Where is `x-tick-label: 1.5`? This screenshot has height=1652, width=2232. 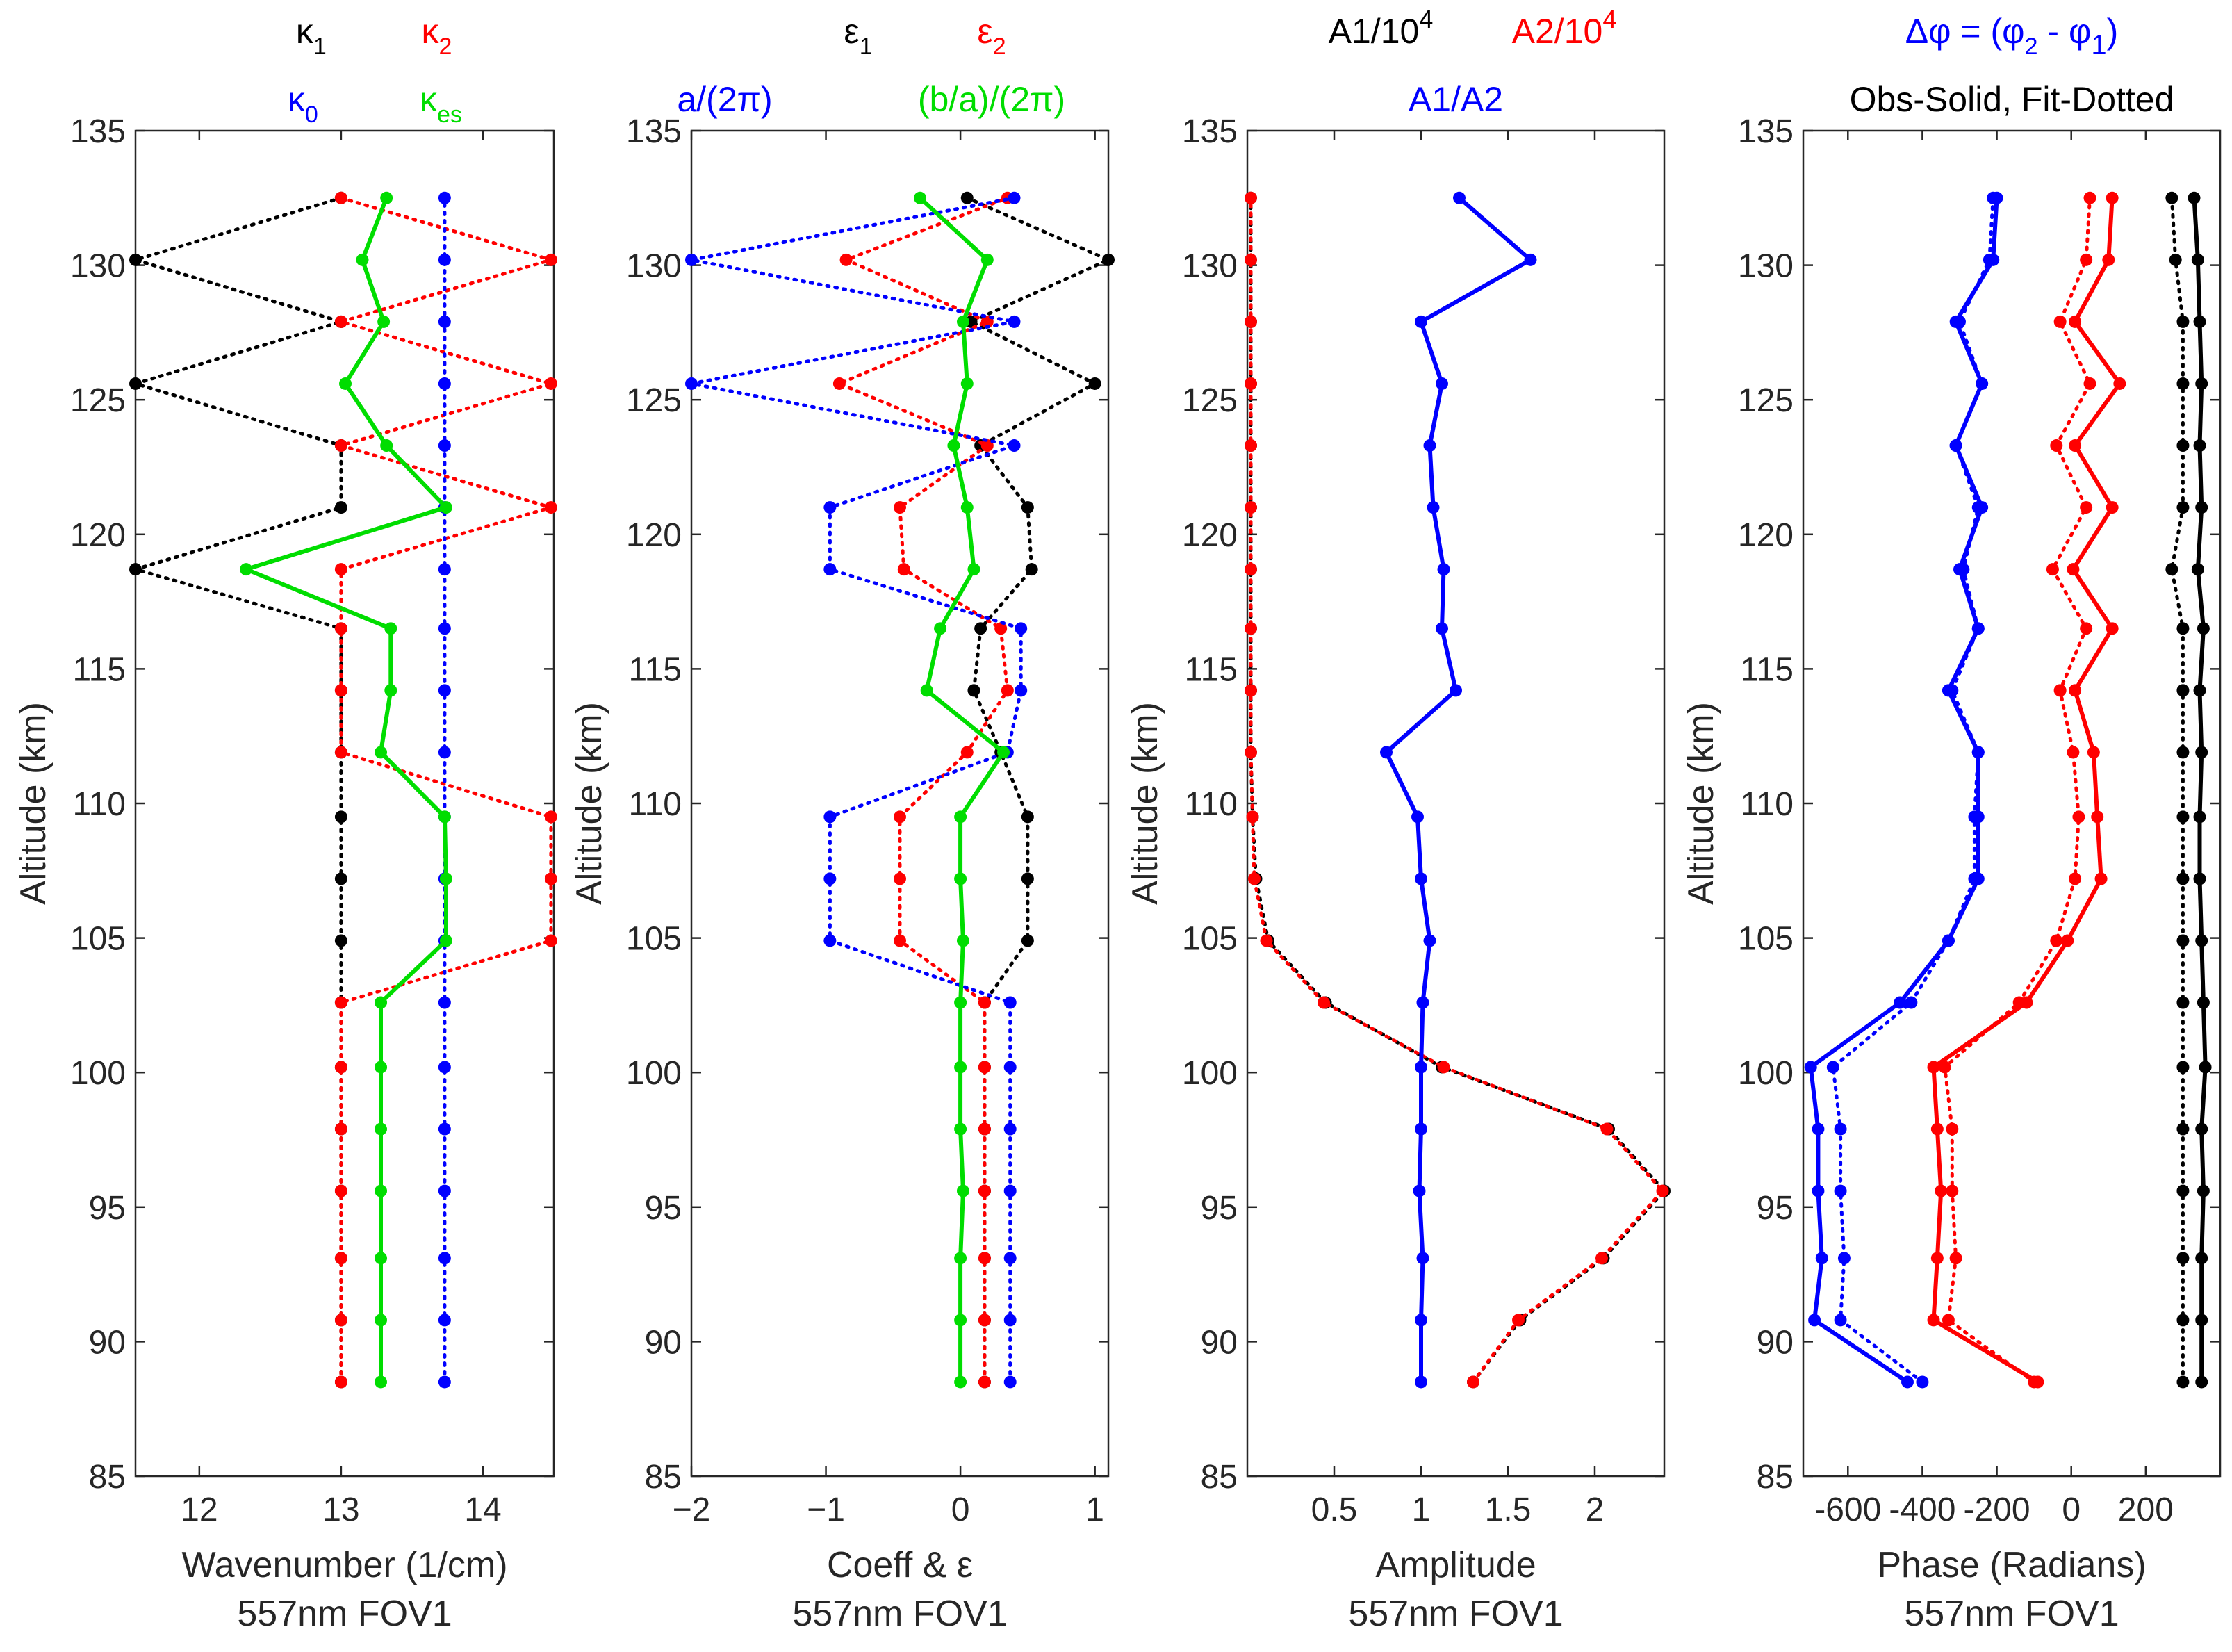
x-tick-label: 1.5 is located at coordinates (1508, 1509).